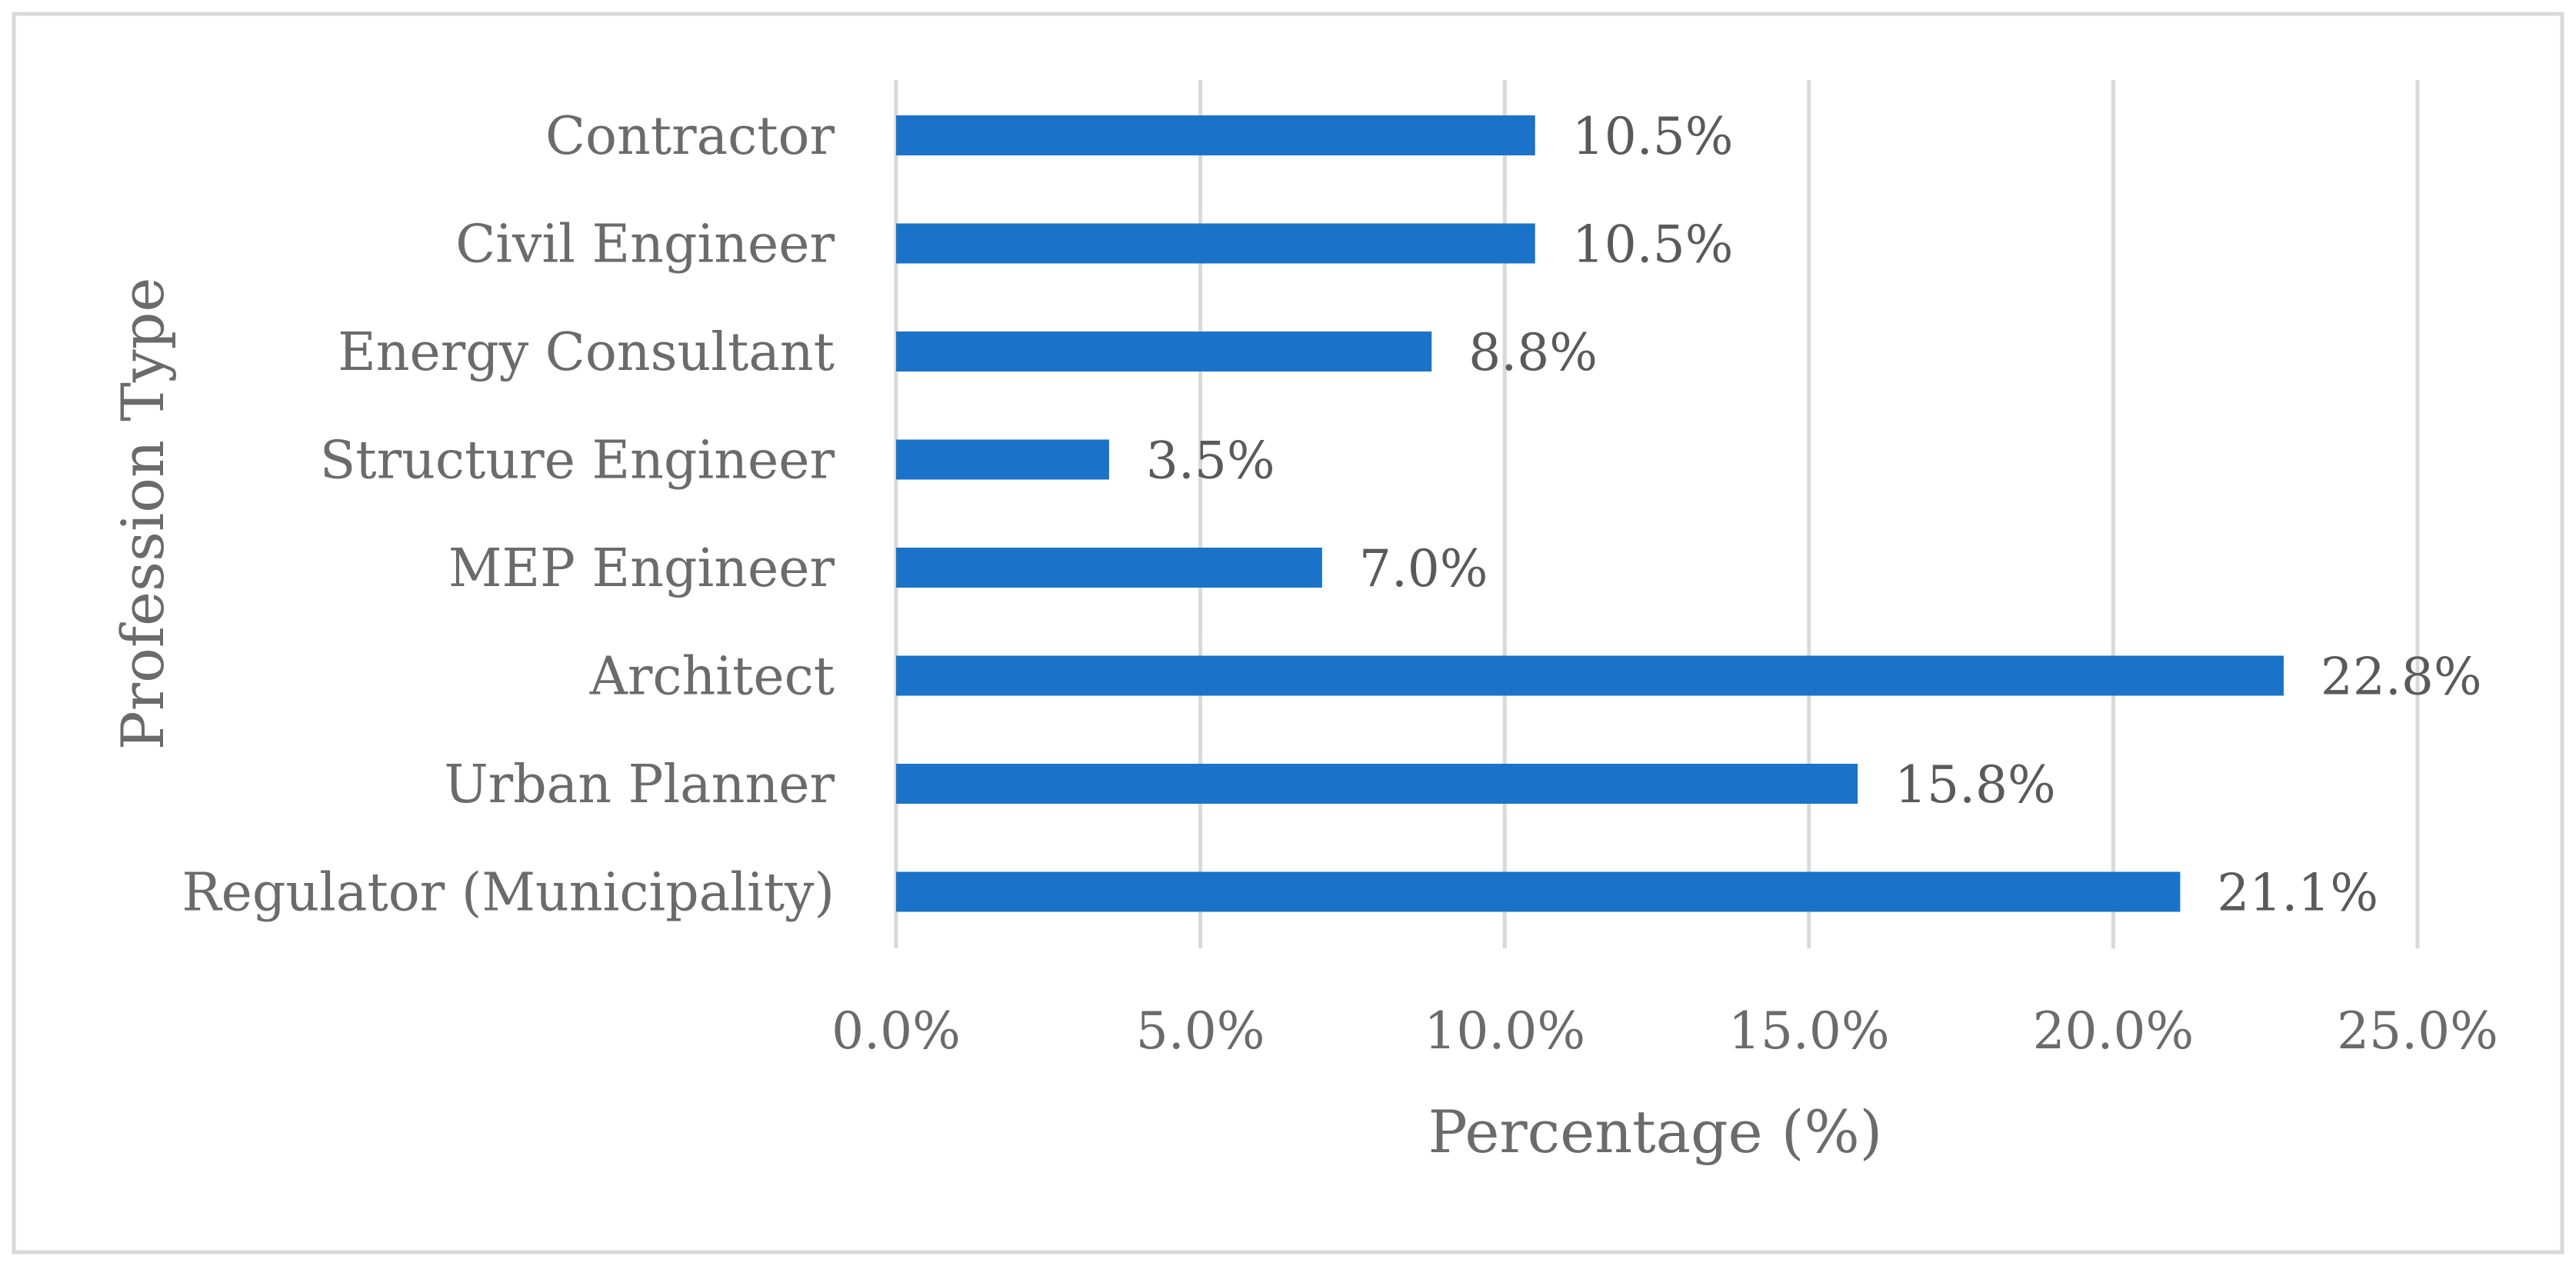  I want to click on x-axis-title: Percentage (%), so click(1655, 1132).